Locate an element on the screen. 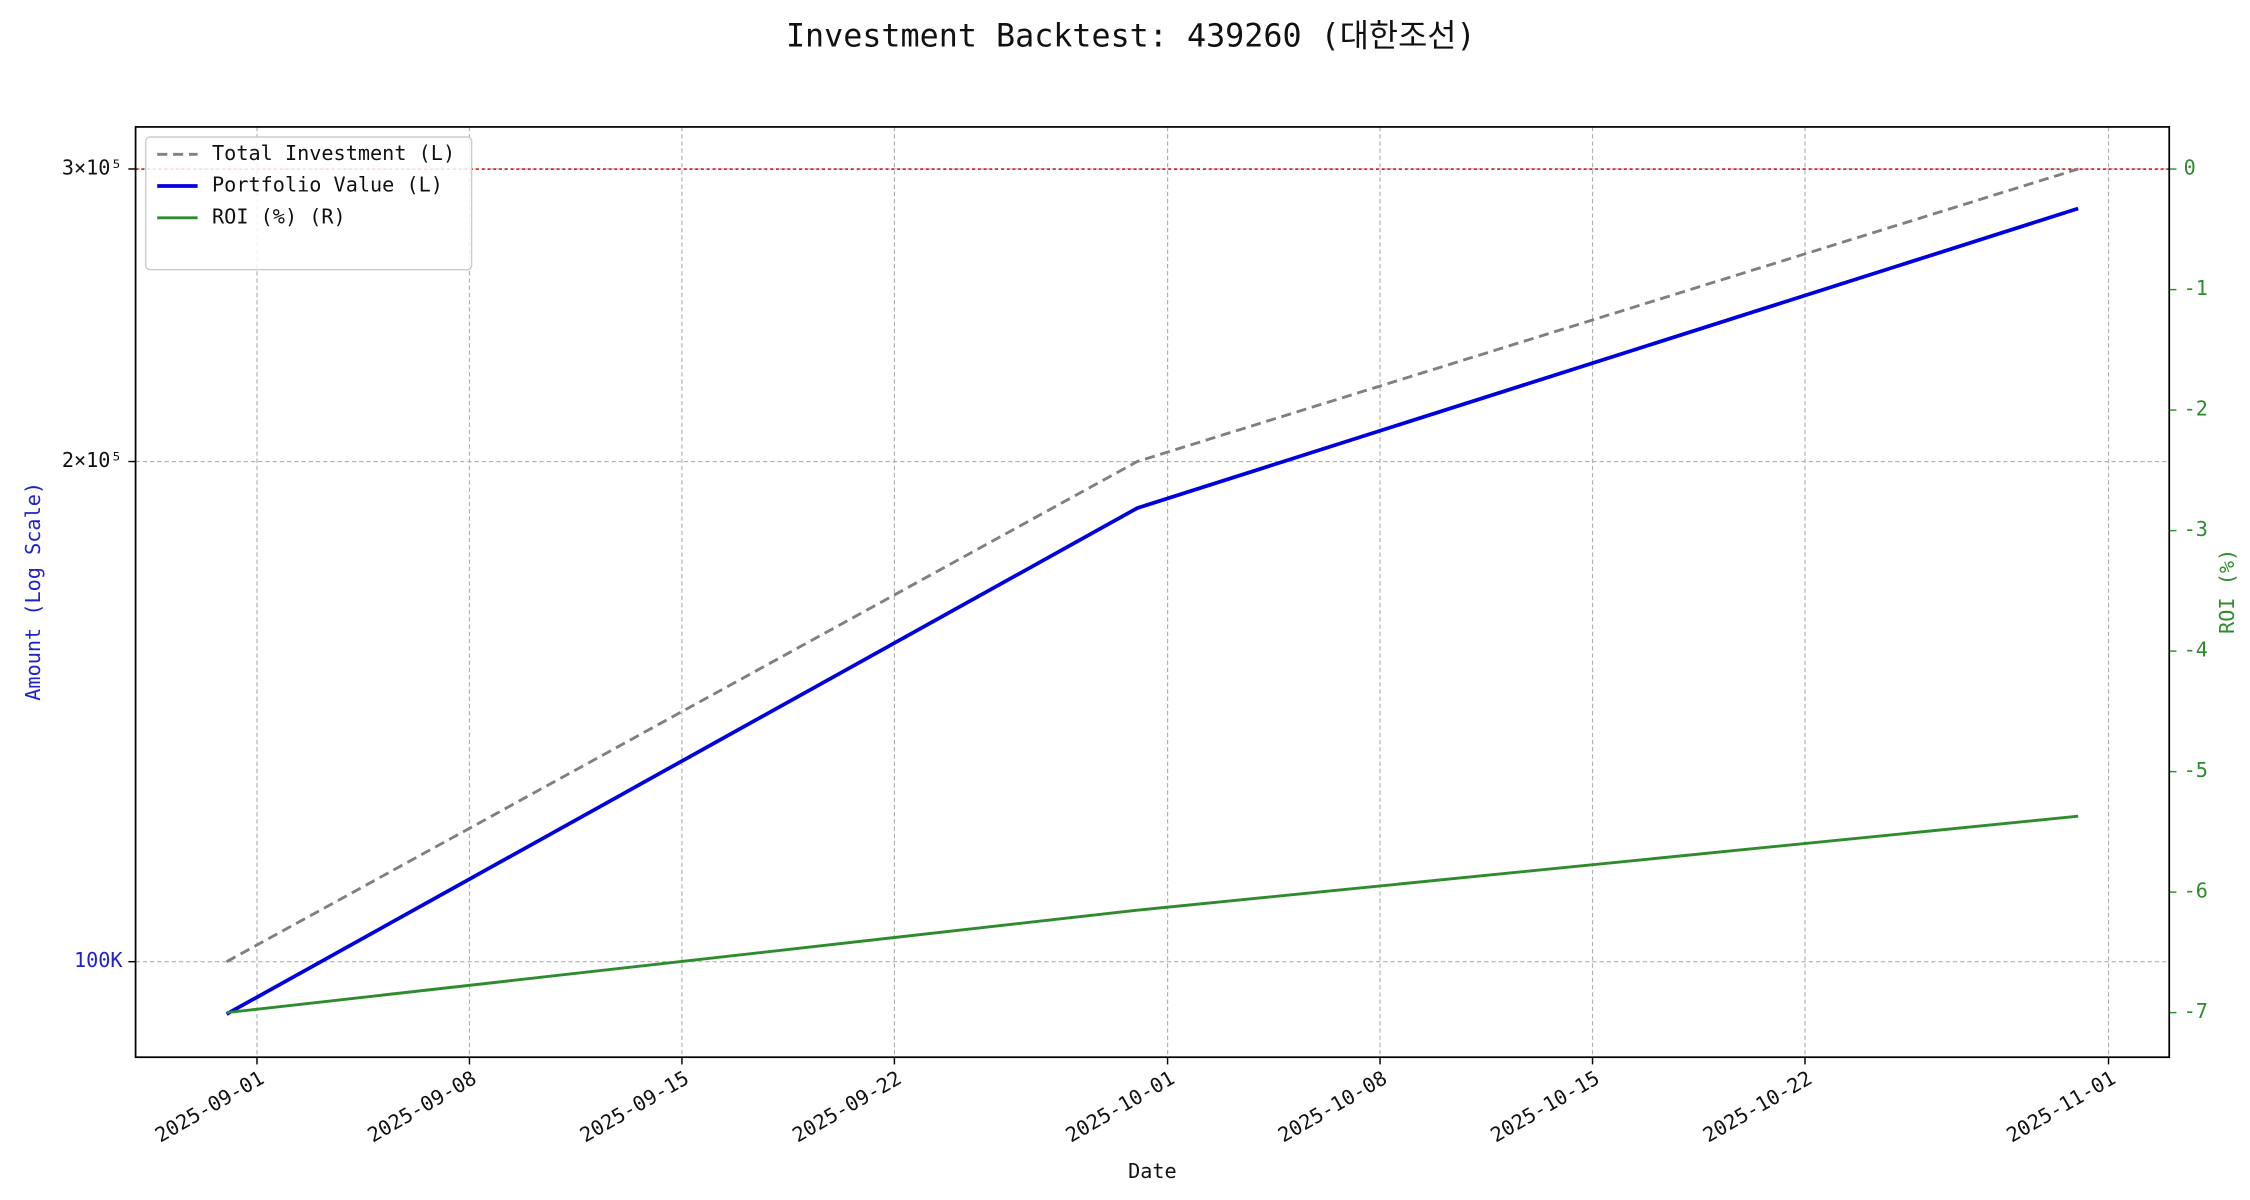 This screenshot has height=1200, width=2250. y2-tick-label: -4 is located at coordinates (2196, 650).